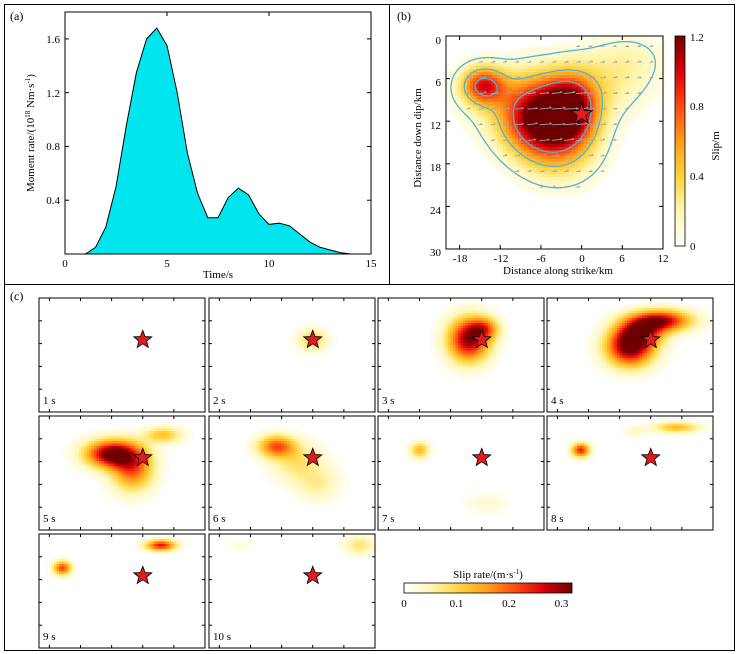 This screenshot has height=654, width=739. Describe the element at coordinates (569, 92) in the screenshot. I see `slip-arrow` at that location.